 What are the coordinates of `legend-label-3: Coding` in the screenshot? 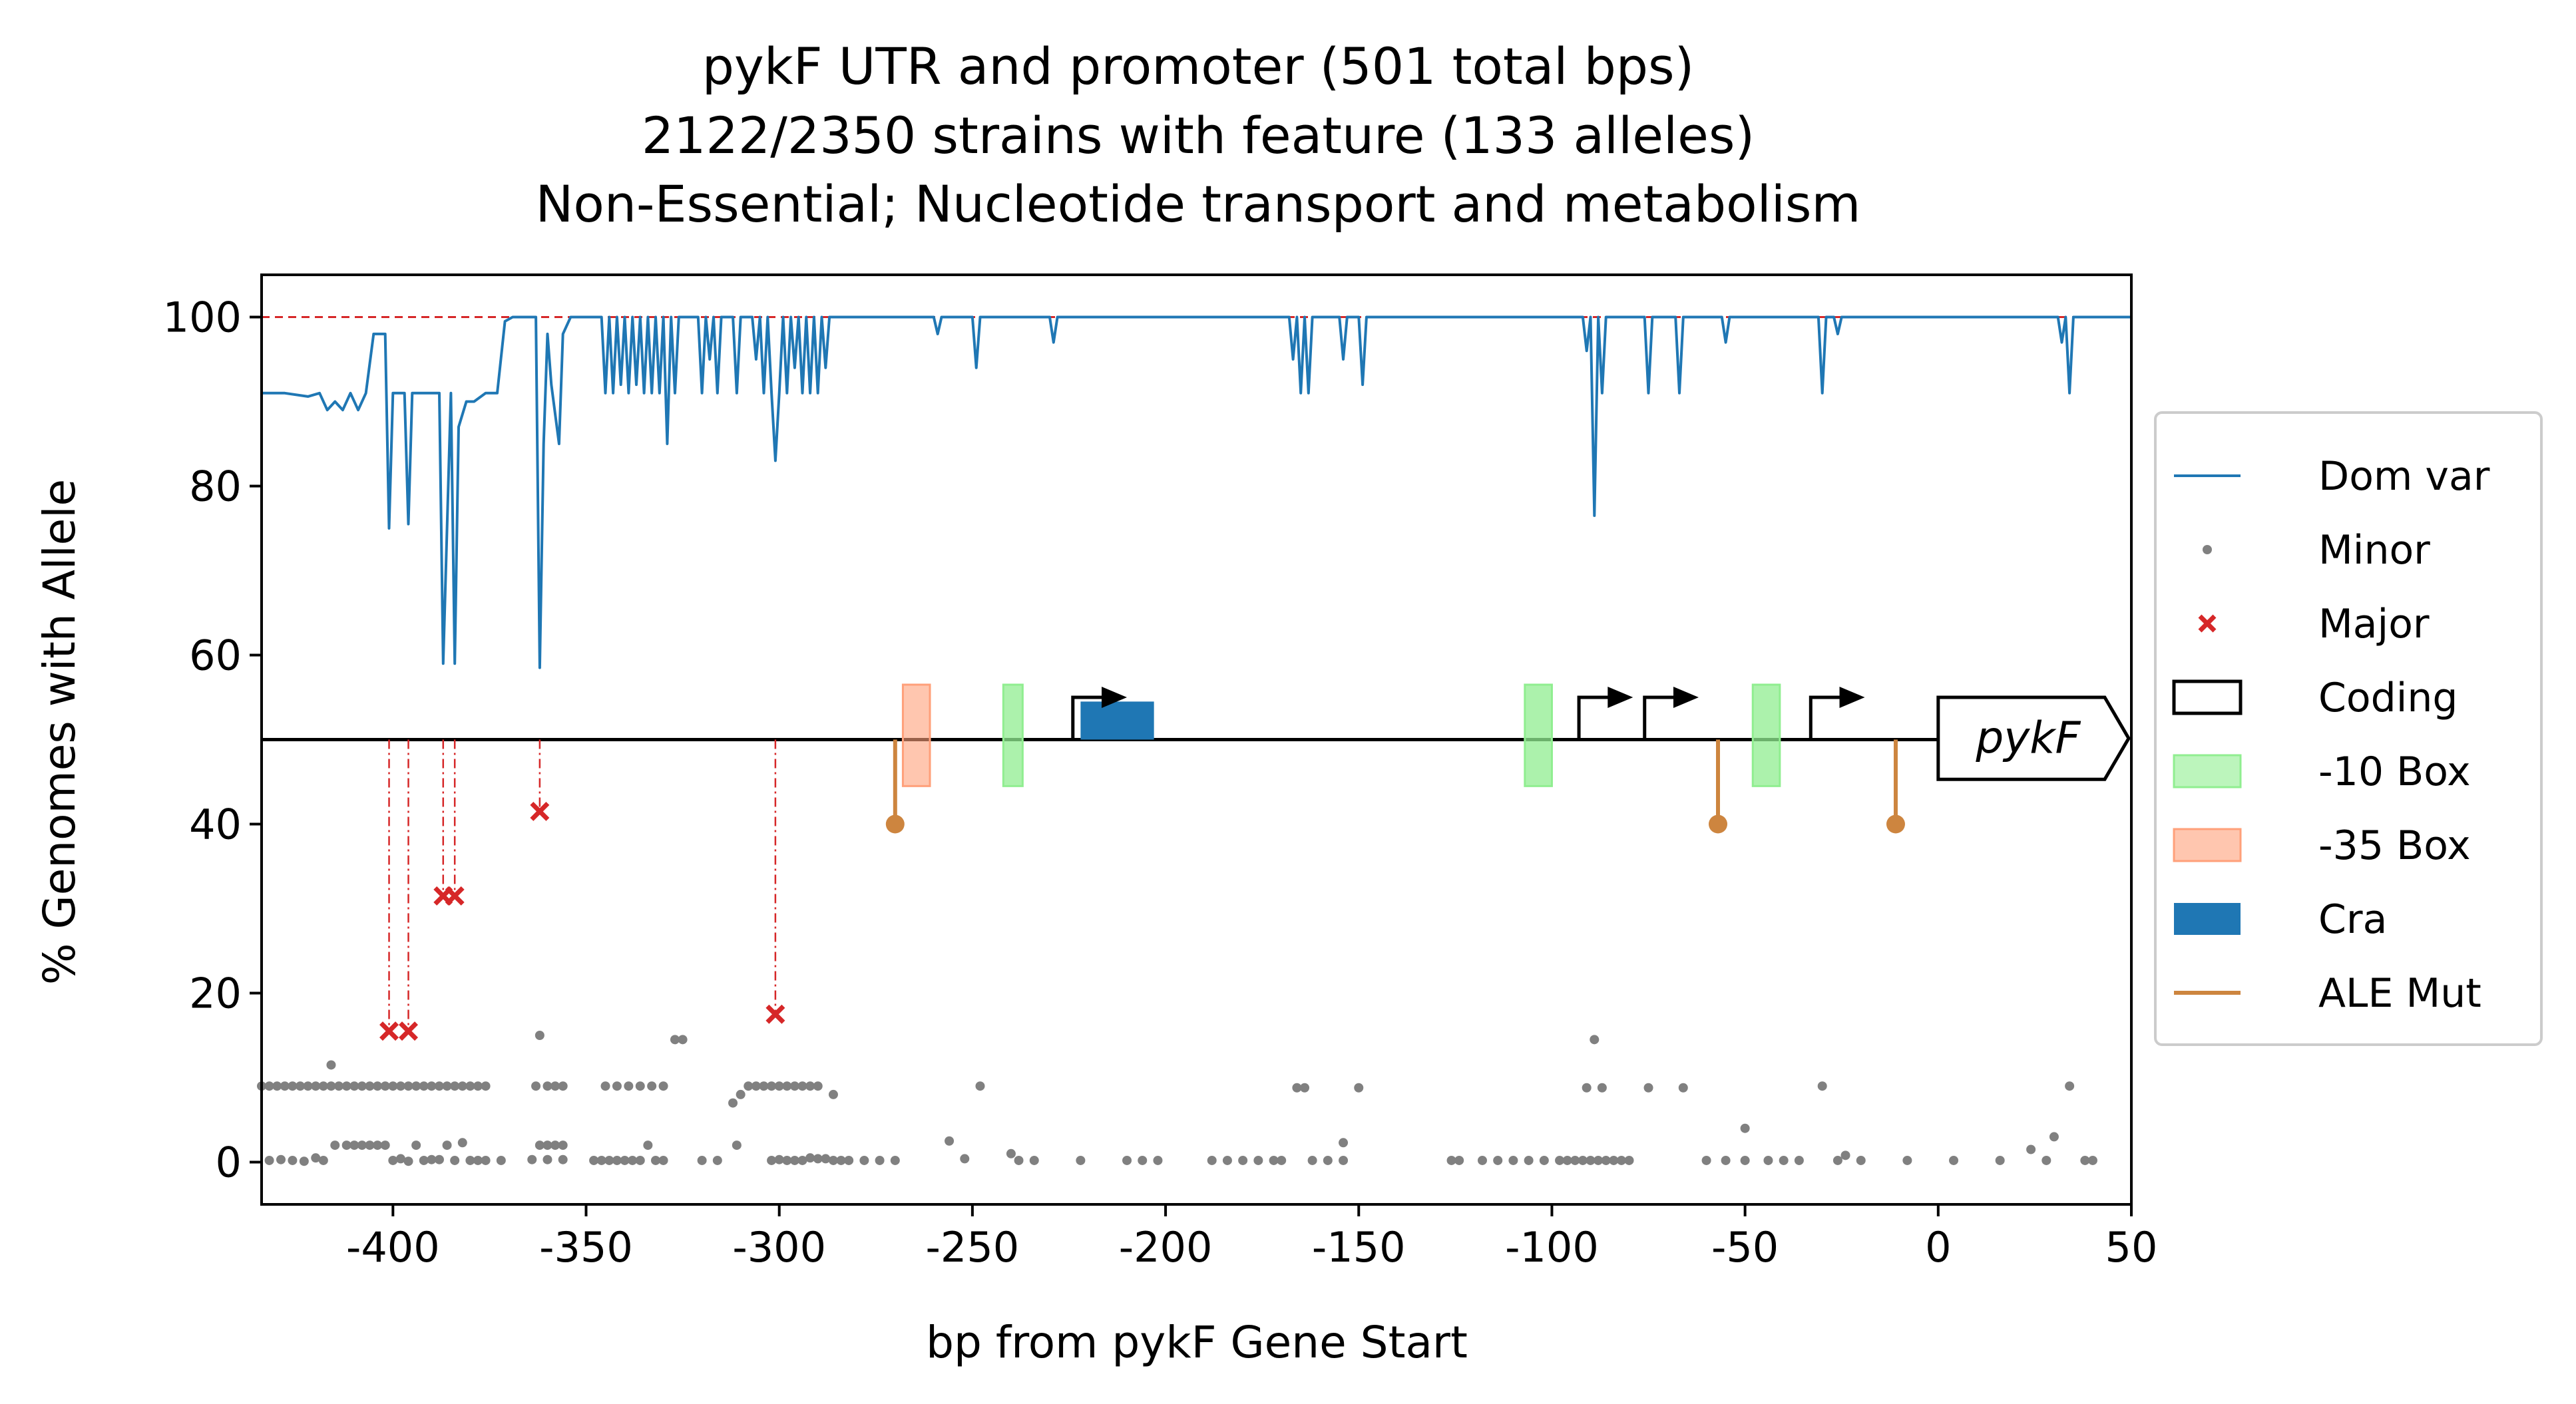 It's located at (2388, 698).